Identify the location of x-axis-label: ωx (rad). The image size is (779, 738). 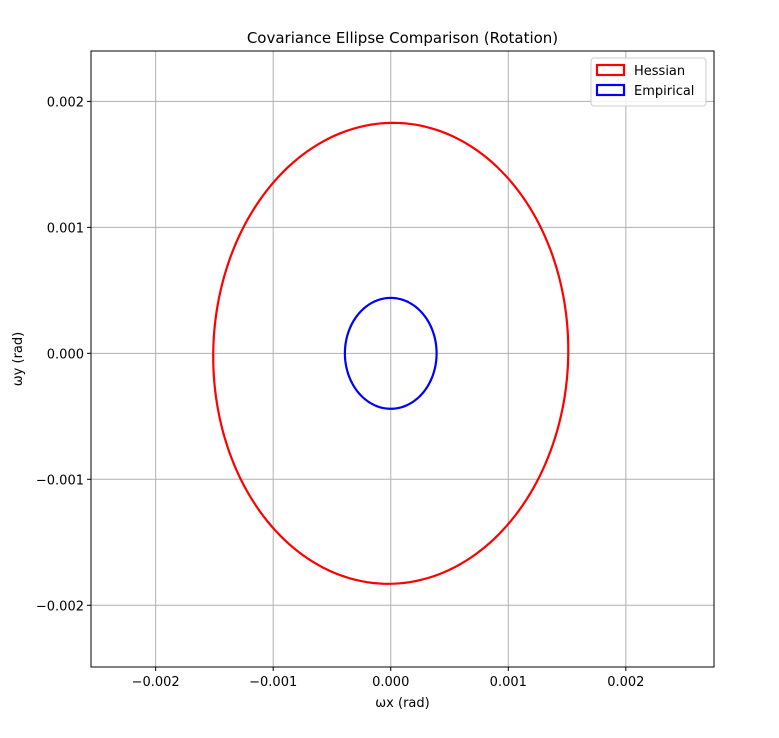
(402, 703).